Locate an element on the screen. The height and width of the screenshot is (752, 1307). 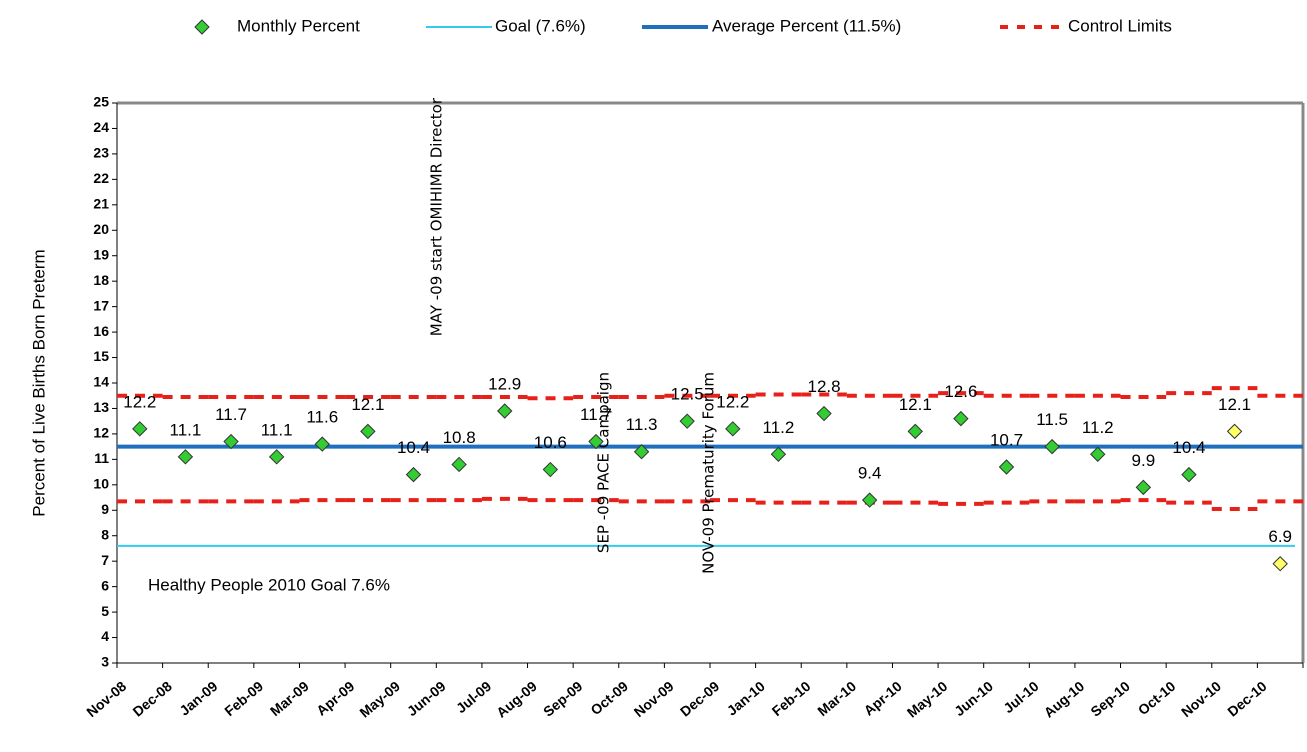
y-tick-label: 3 is located at coordinates (105, 662).